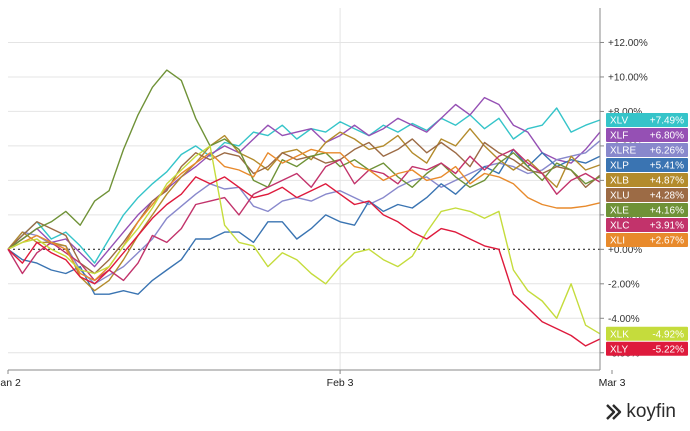 Image resolution: width=690 pixels, height=431 pixels. I want to click on legend-series-value: +4.87%, so click(667, 181).